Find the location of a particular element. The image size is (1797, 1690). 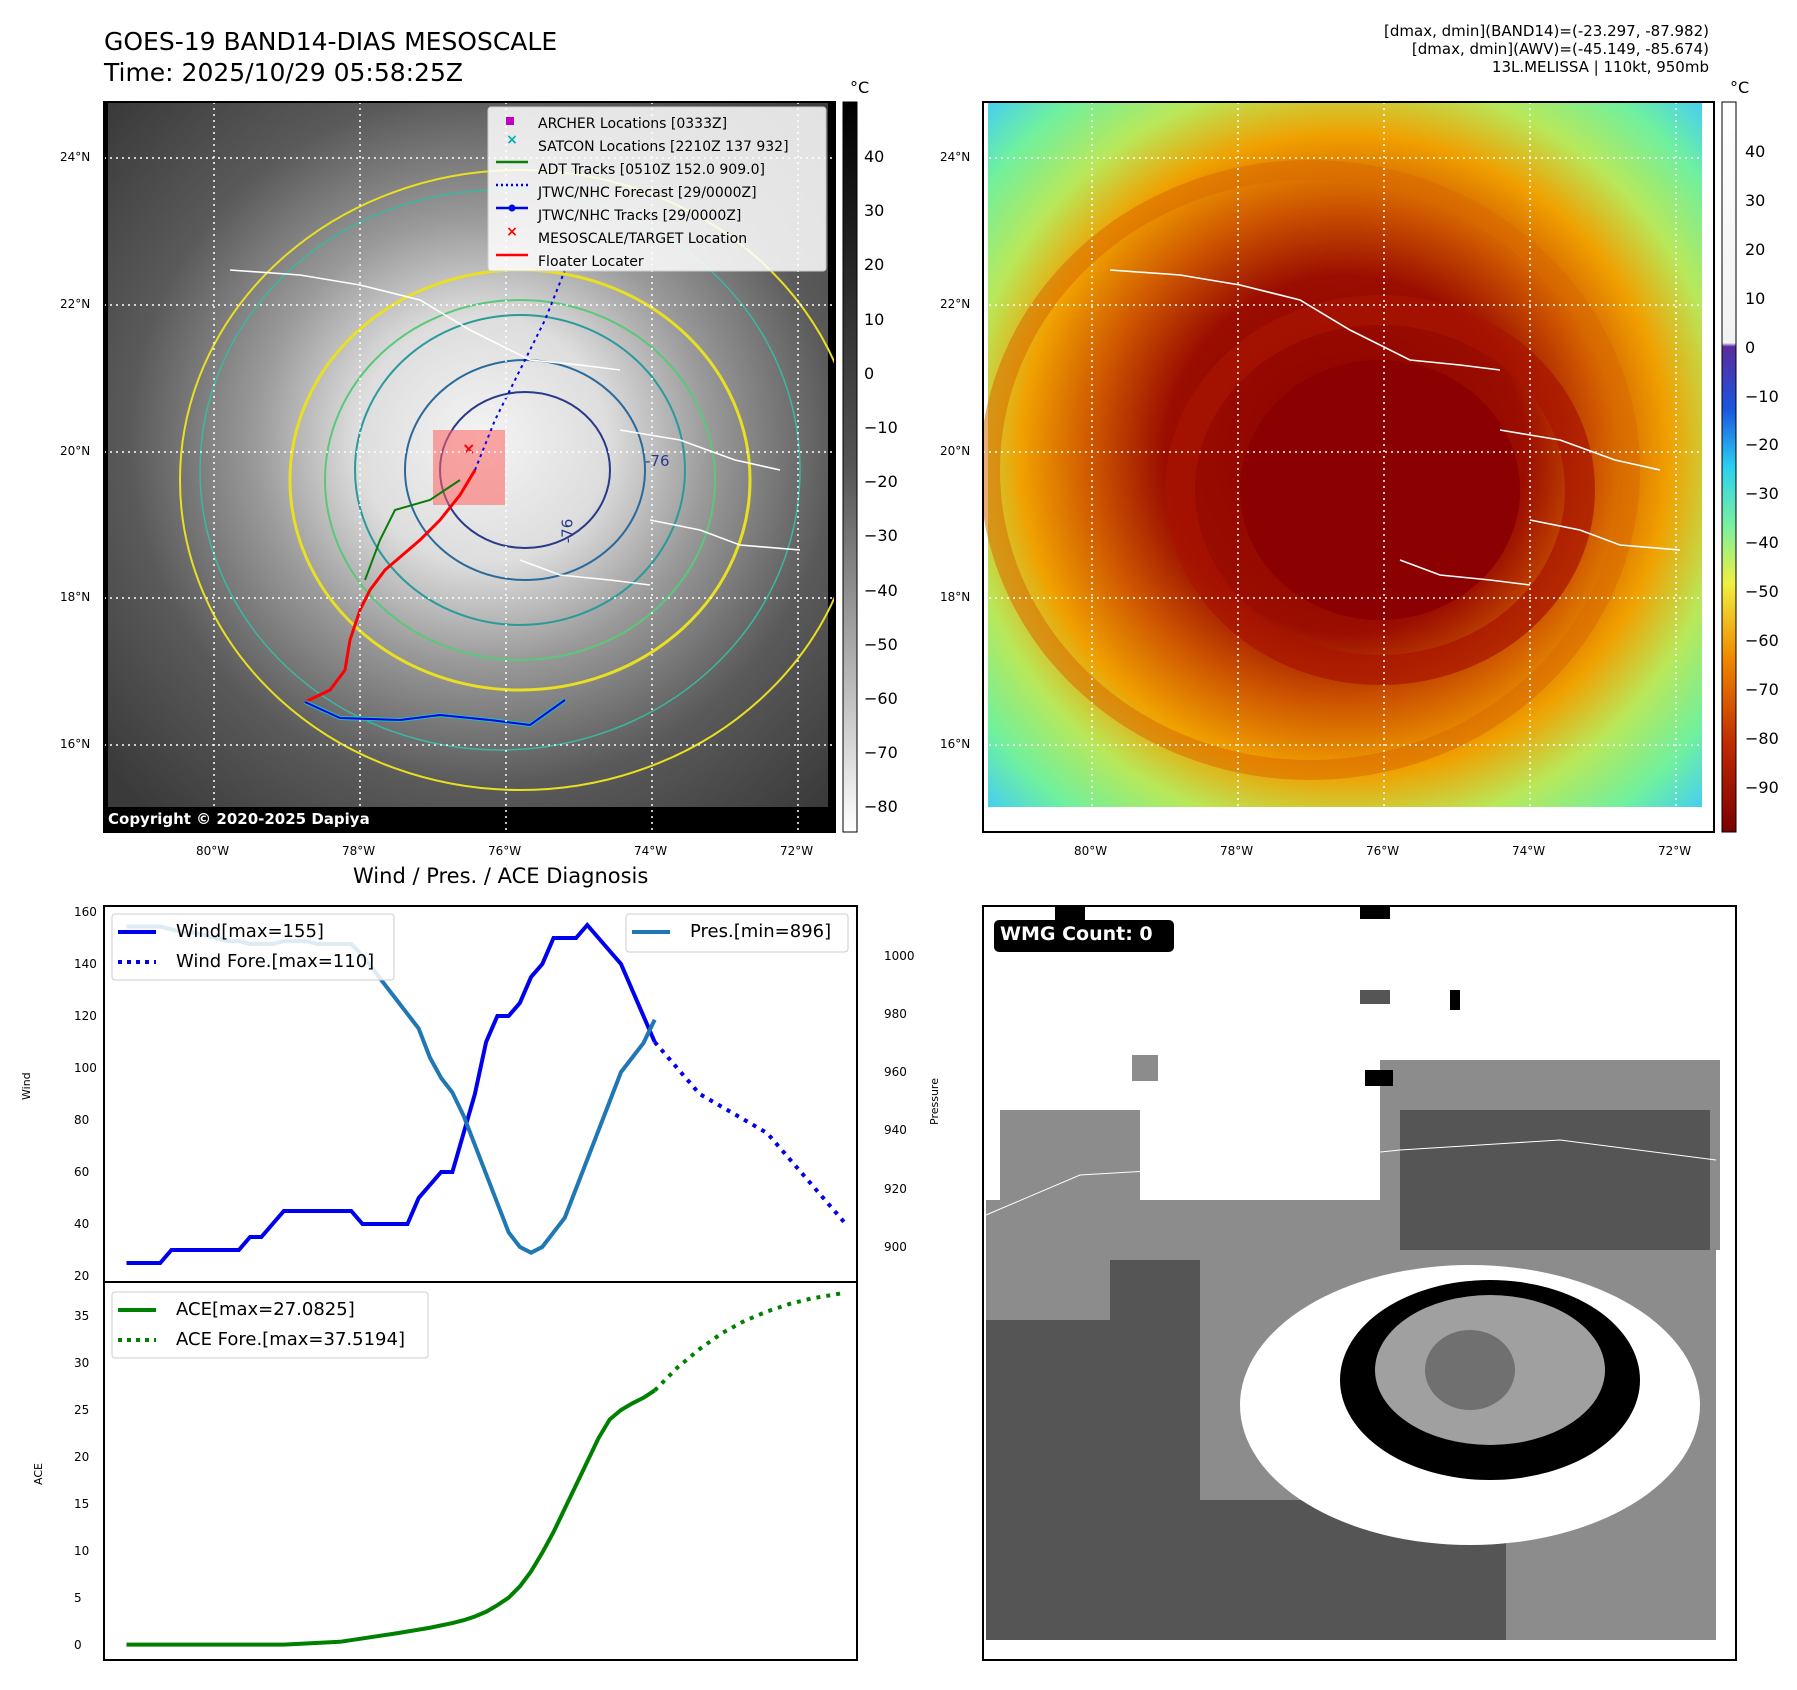

ace-tick-5: 10 is located at coordinates (82, 1550).